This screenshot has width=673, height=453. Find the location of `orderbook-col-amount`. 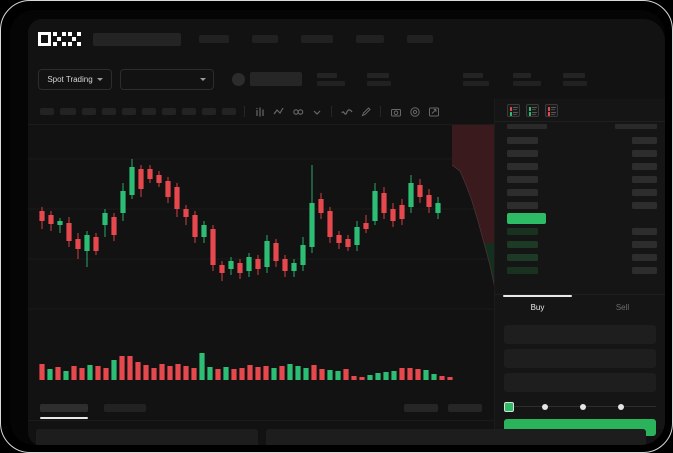

orderbook-col-amount is located at coordinates (636, 126).